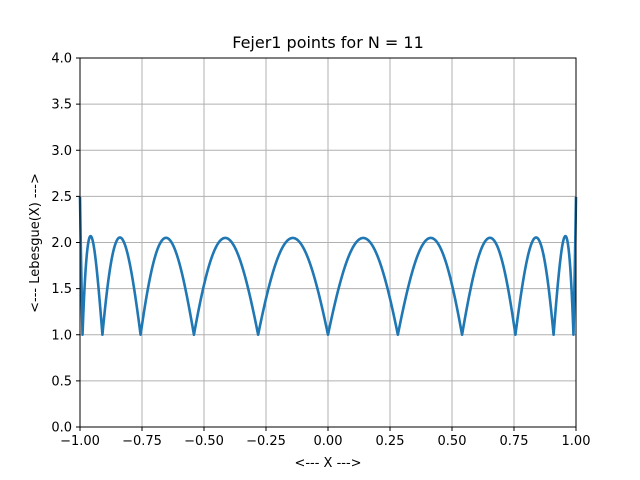 Image resolution: width=640 pixels, height=480 pixels. What do you see at coordinates (61, 243) in the screenshot?
I see `y-tick-label: 2.0` at bounding box center [61, 243].